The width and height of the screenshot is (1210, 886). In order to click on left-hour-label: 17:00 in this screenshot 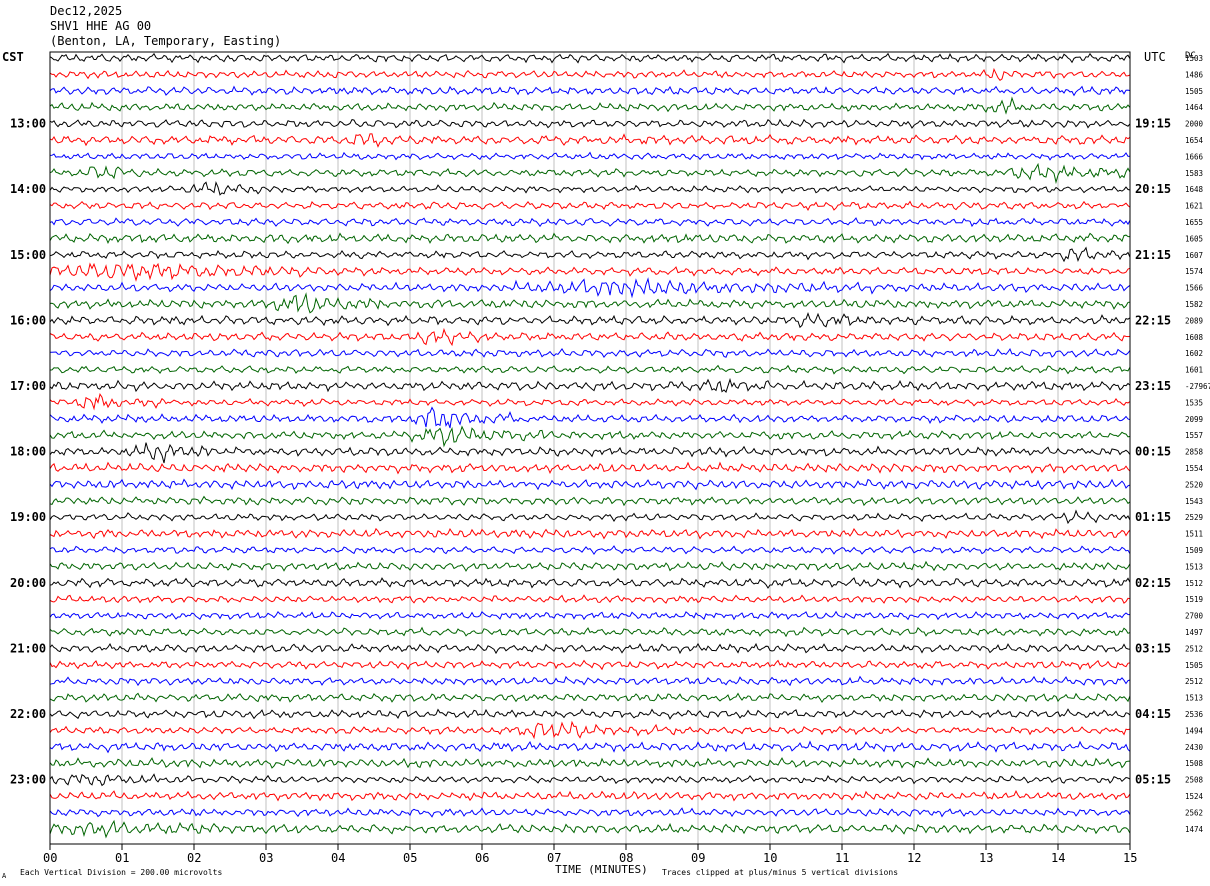, I will do `click(28, 386)`.